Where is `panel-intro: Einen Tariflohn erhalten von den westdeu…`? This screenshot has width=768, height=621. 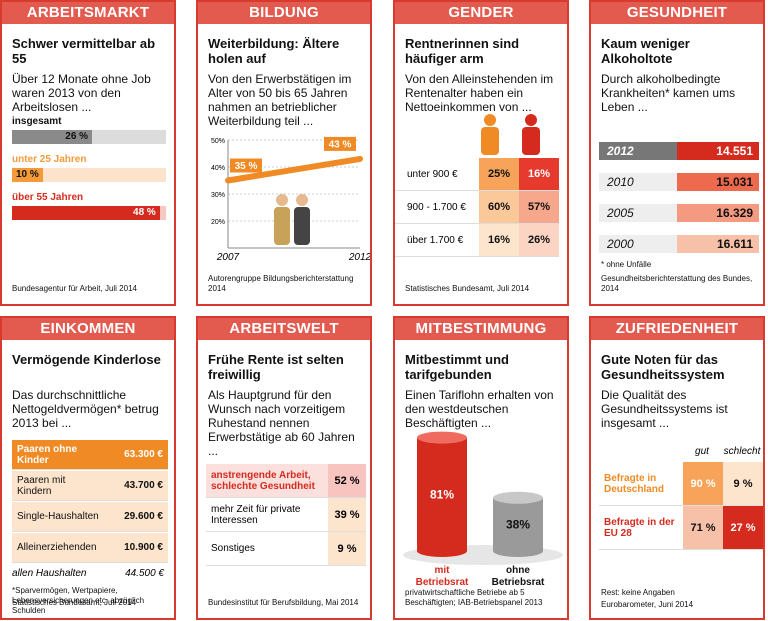 panel-intro: Einen Tariflohn erhalten von den westdeu… is located at coordinates (479, 409).